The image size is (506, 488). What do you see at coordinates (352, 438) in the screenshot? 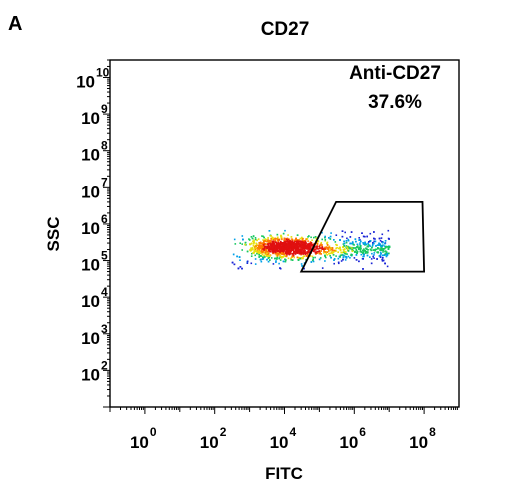
I see `x-tick-label: 10⁶` at bounding box center [352, 438].